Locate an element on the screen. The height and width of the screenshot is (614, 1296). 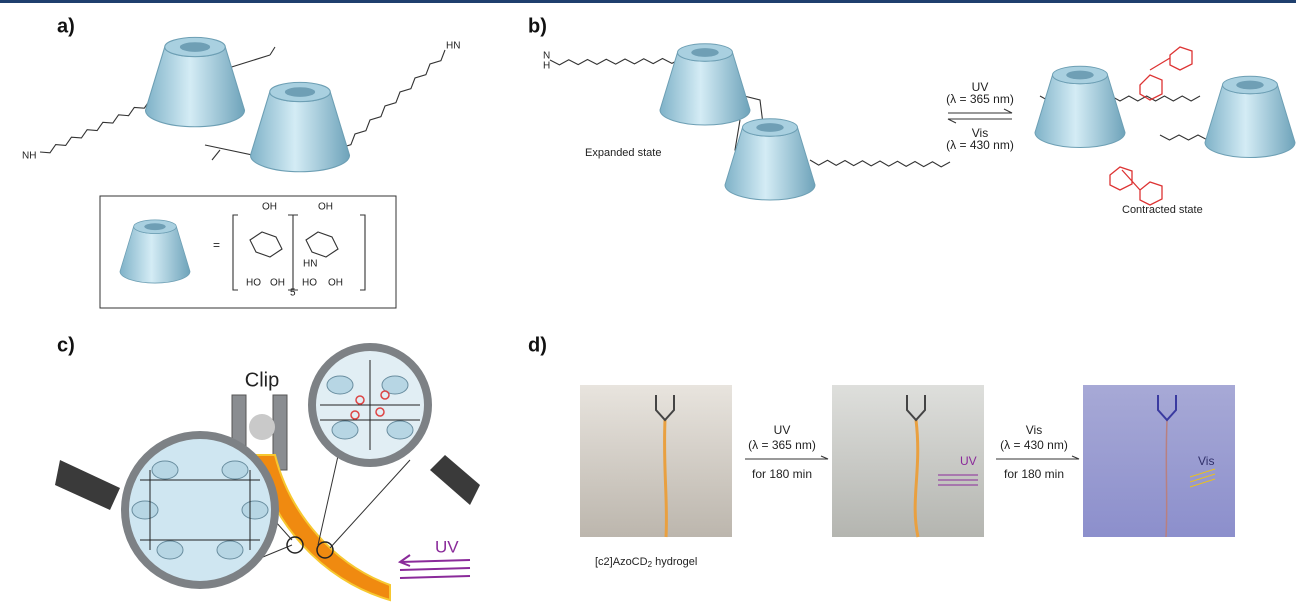
panel-label: a) is located at coordinates (66, 26).